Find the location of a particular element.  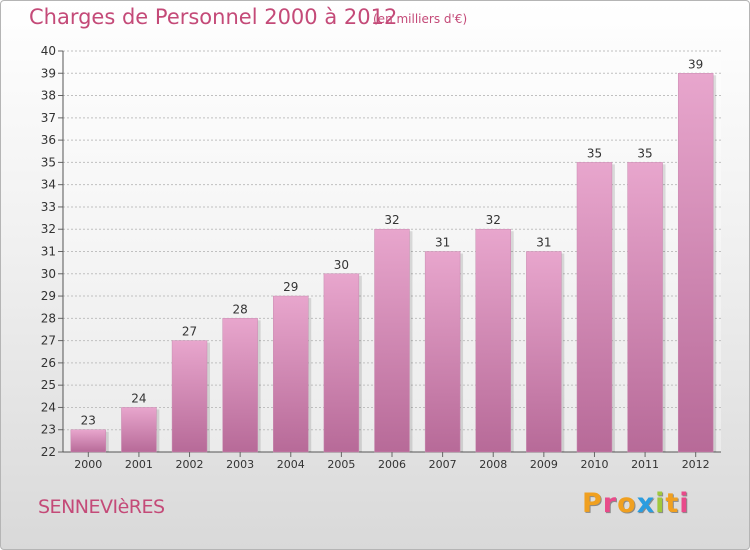

y-tick-label: 23 is located at coordinates (48, 430).